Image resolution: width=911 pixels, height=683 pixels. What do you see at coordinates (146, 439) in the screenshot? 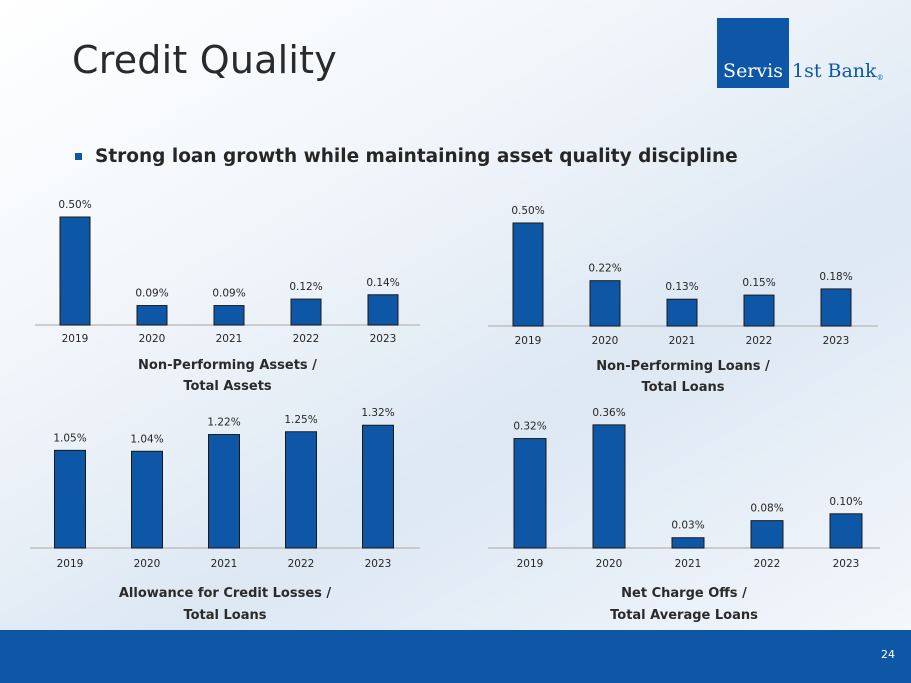
I see `data-label: 1.04%` at bounding box center [146, 439].